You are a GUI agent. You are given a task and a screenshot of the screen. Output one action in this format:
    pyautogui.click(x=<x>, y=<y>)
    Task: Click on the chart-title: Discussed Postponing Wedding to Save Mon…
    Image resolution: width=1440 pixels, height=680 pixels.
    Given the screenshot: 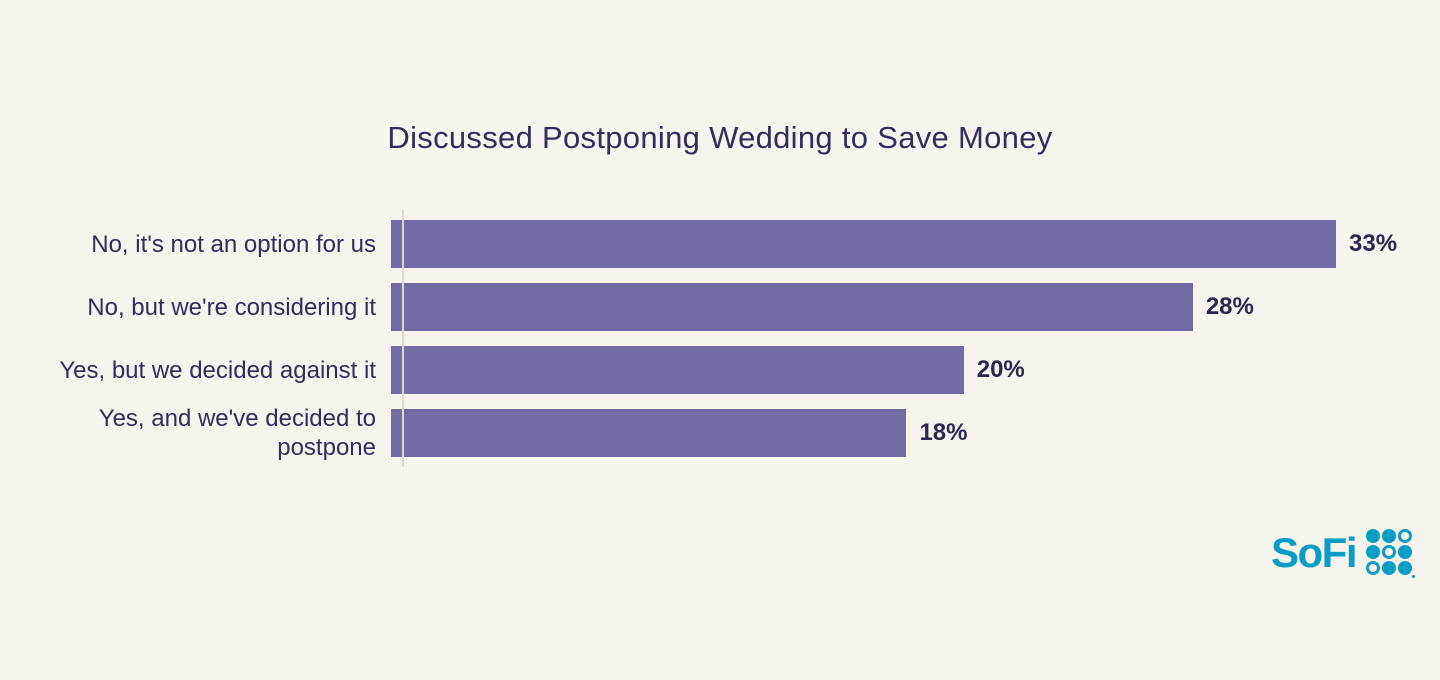 What is the action you would take?
    pyautogui.click(x=720, y=137)
    